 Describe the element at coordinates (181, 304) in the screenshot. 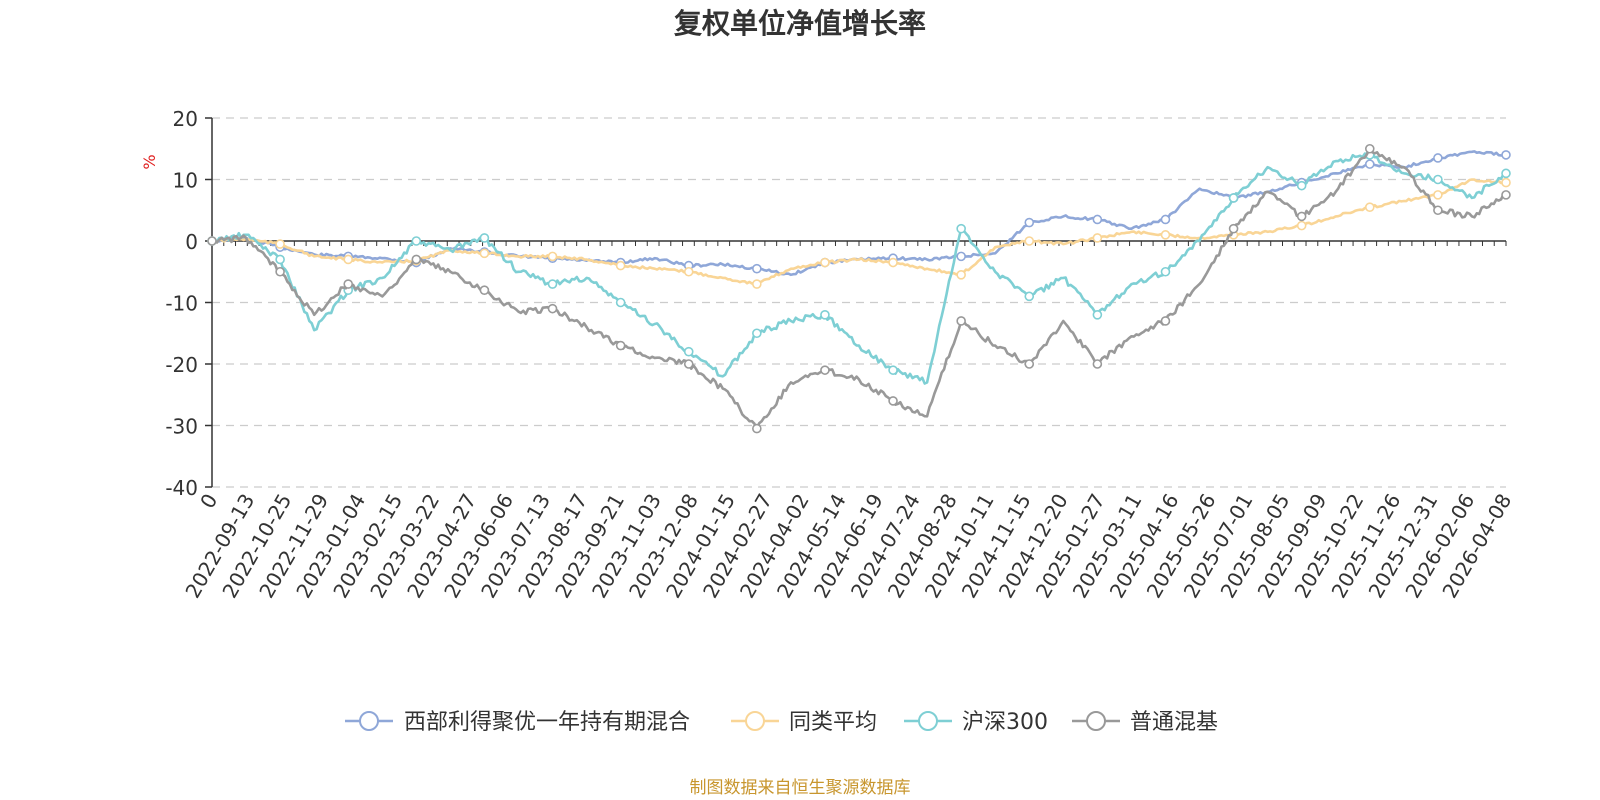

I see `y-tick-label: -10` at that location.